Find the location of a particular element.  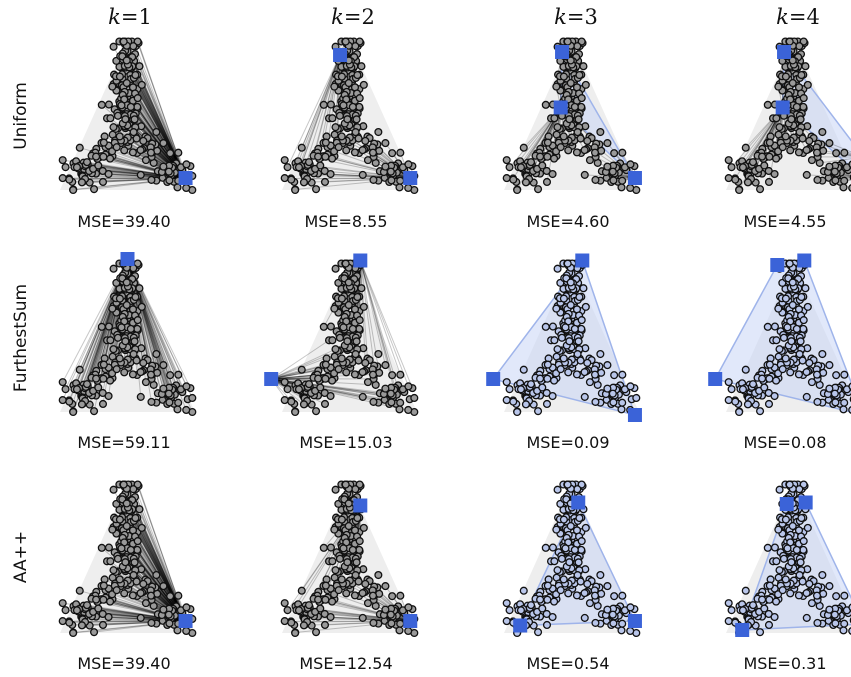

panel-r3-c1 is located at coordinates (127, 559).